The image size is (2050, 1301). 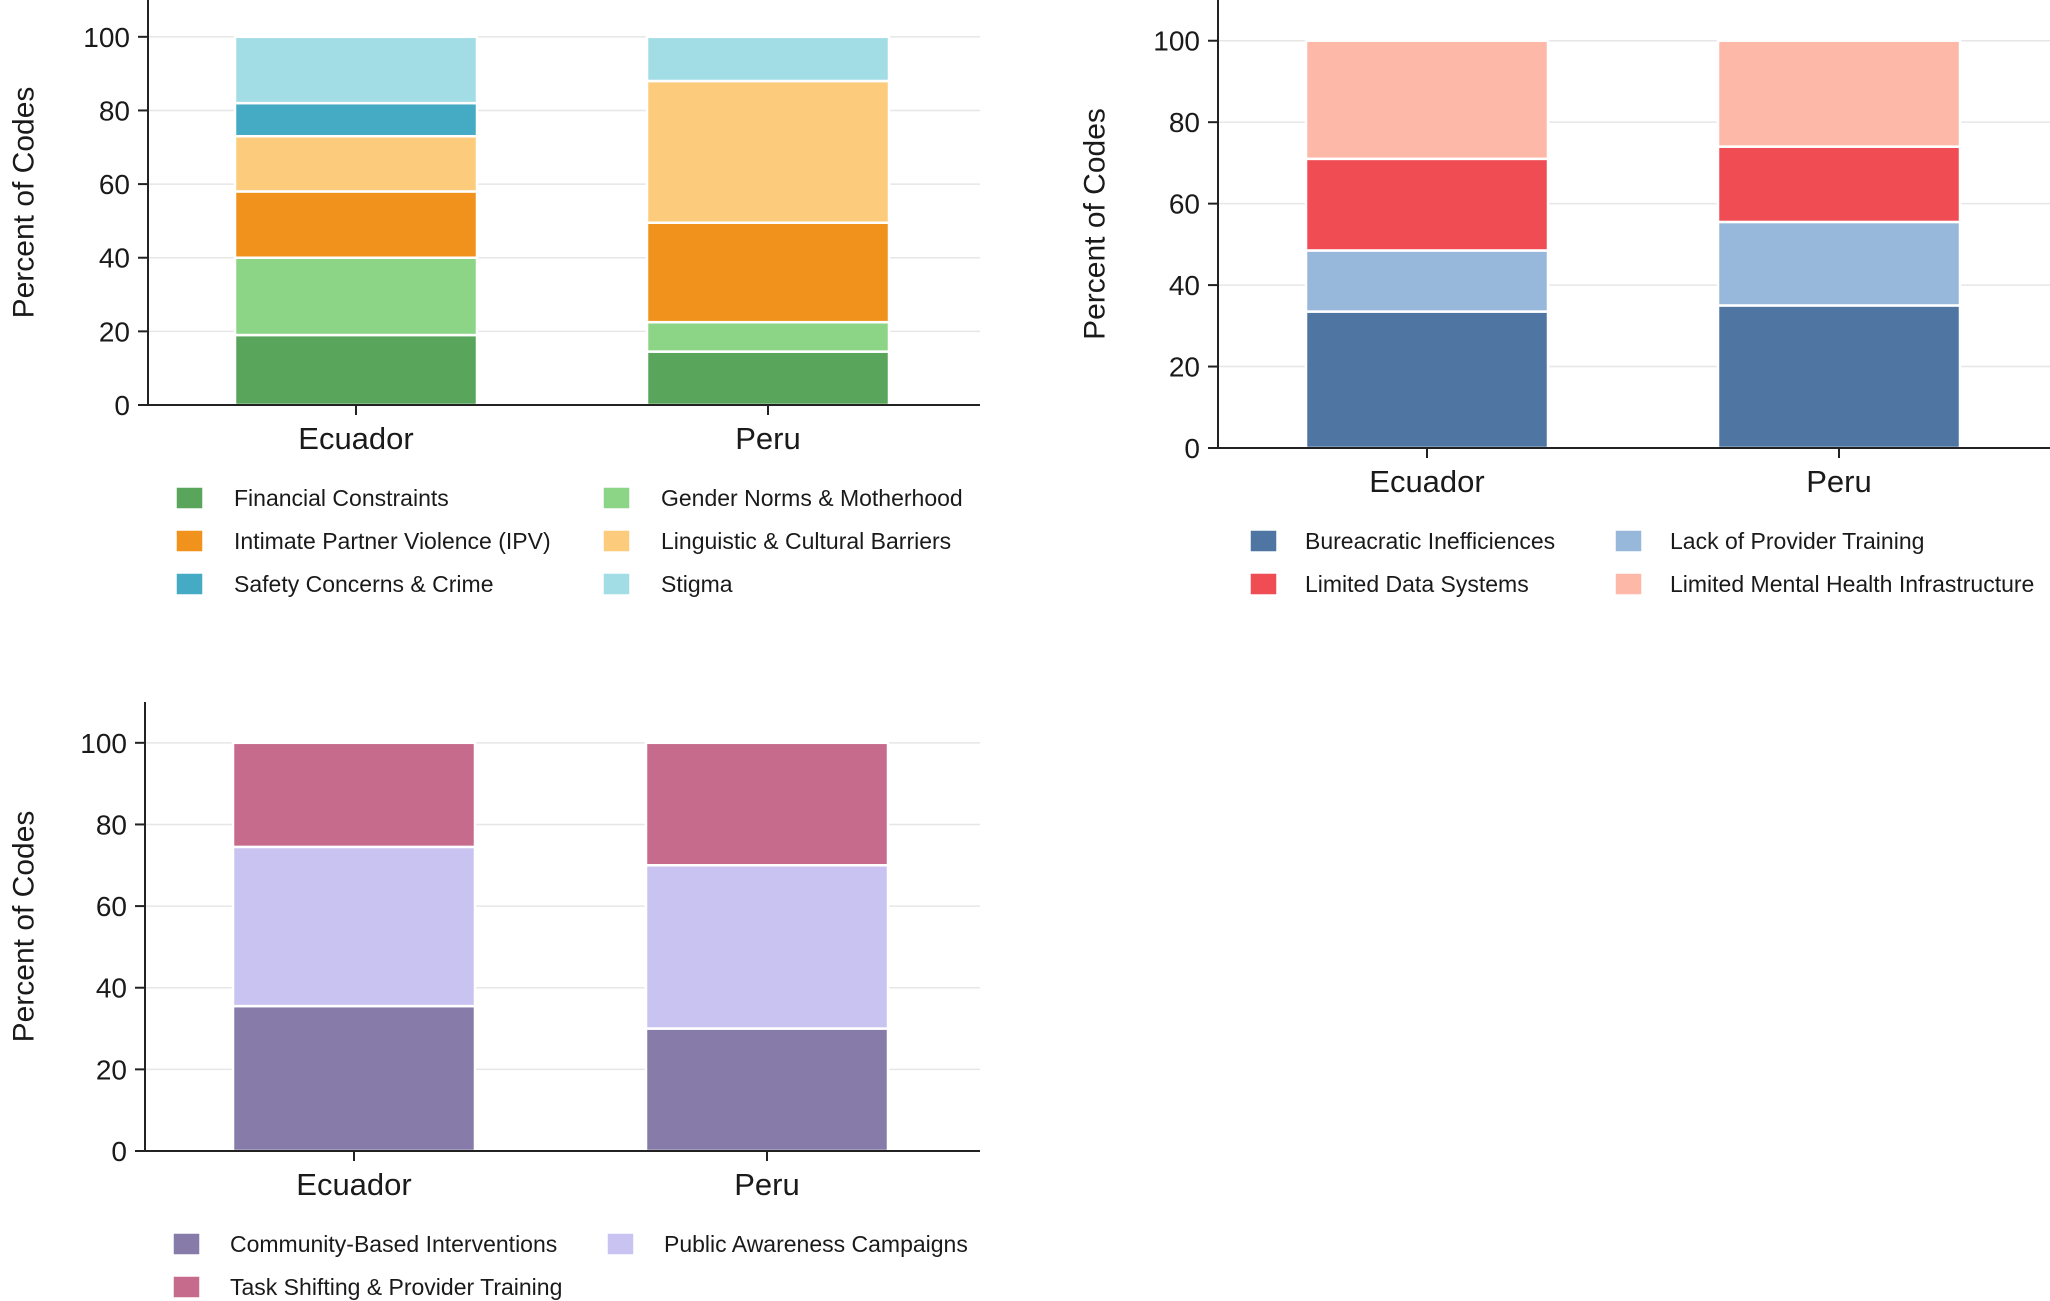 I want to click on legend-label: Linguistic & Cultural Barriers, so click(x=806, y=541).